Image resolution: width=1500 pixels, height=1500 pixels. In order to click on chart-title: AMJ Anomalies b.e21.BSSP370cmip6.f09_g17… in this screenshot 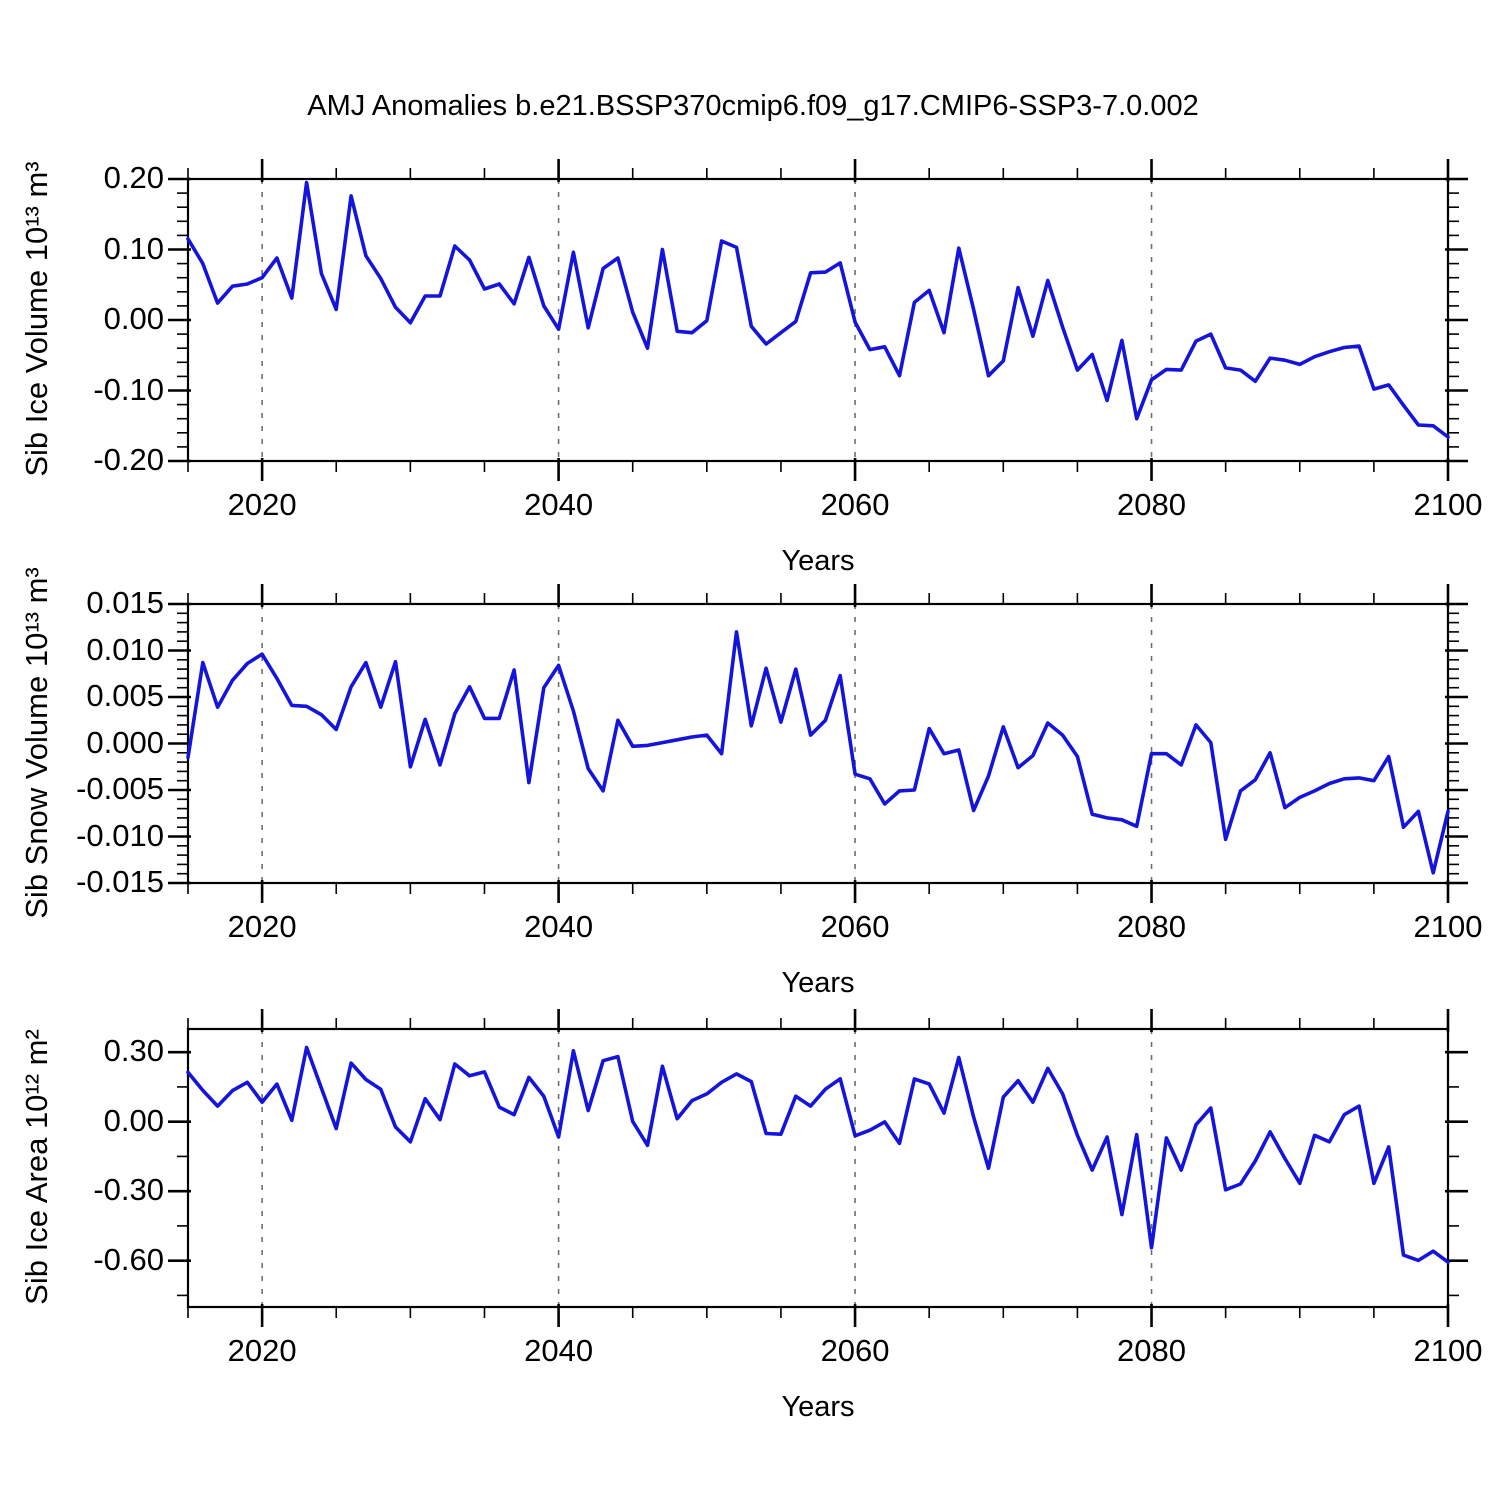, I will do `click(753, 106)`.